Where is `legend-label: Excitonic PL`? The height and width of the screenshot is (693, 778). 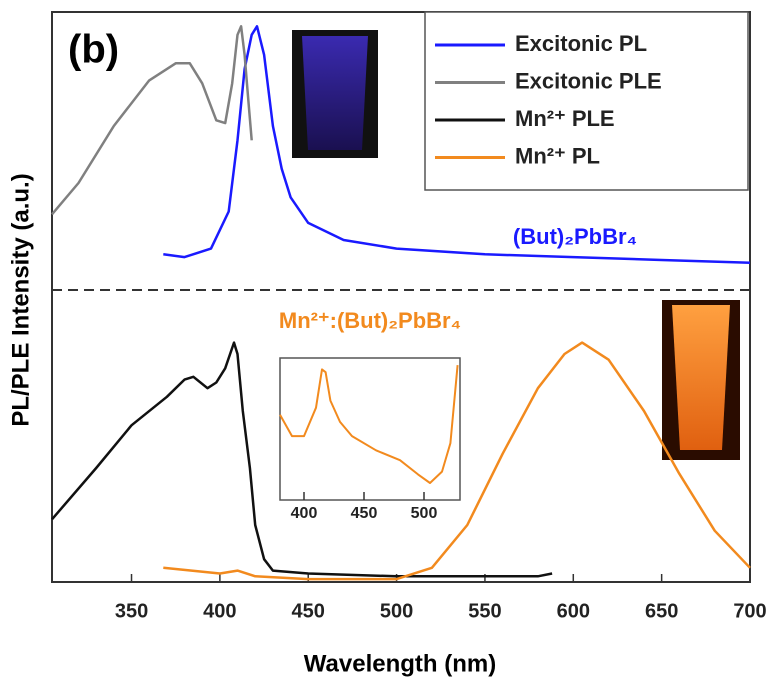
legend-label: Excitonic PL is located at coordinates (581, 43).